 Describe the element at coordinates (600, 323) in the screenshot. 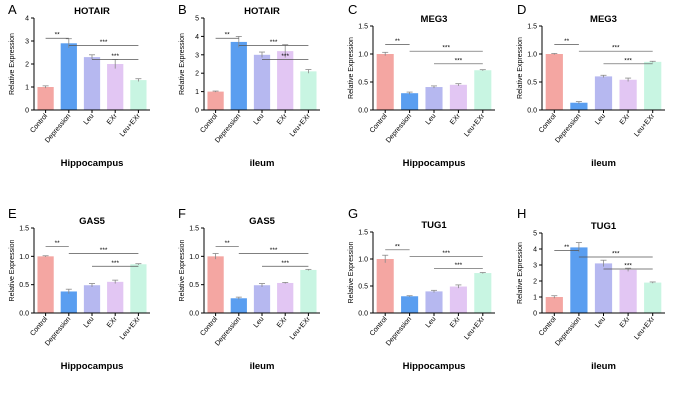

I see `panel-h-xtick-label-2: Leu` at that location.